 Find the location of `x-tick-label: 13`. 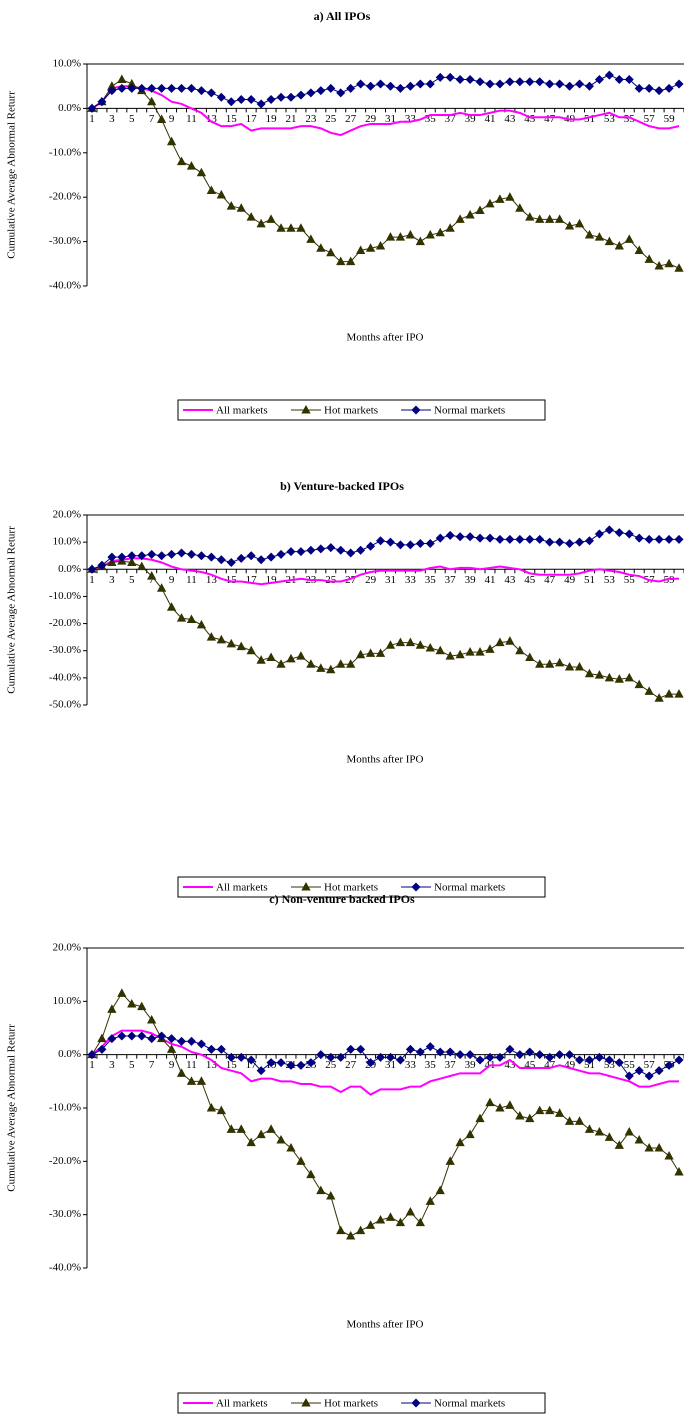

x-tick-label: 13 is located at coordinates (212, 119).